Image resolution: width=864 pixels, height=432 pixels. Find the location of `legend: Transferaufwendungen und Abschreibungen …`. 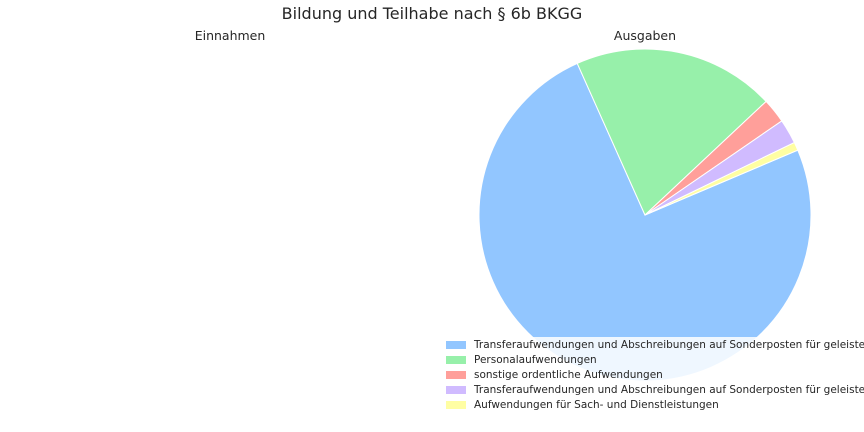

legend: Transferaufwendungen und Abschreibungen … is located at coordinates (652, 374).